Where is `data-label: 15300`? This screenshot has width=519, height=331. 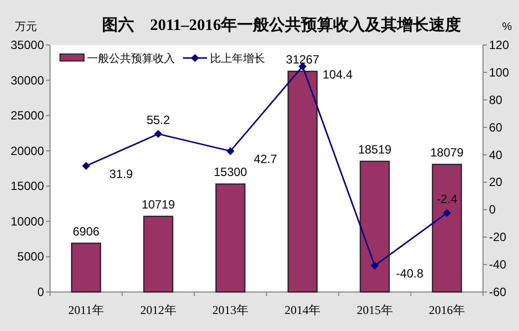 data-label: 15300 is located at coordinates (231, 172).